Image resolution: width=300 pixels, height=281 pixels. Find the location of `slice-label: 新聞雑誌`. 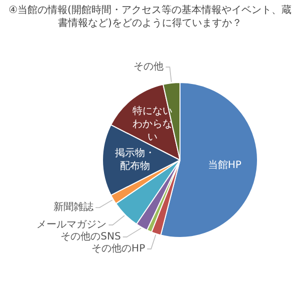

slice-label: 新聞雑誌 is located at coordinates (74, 207).